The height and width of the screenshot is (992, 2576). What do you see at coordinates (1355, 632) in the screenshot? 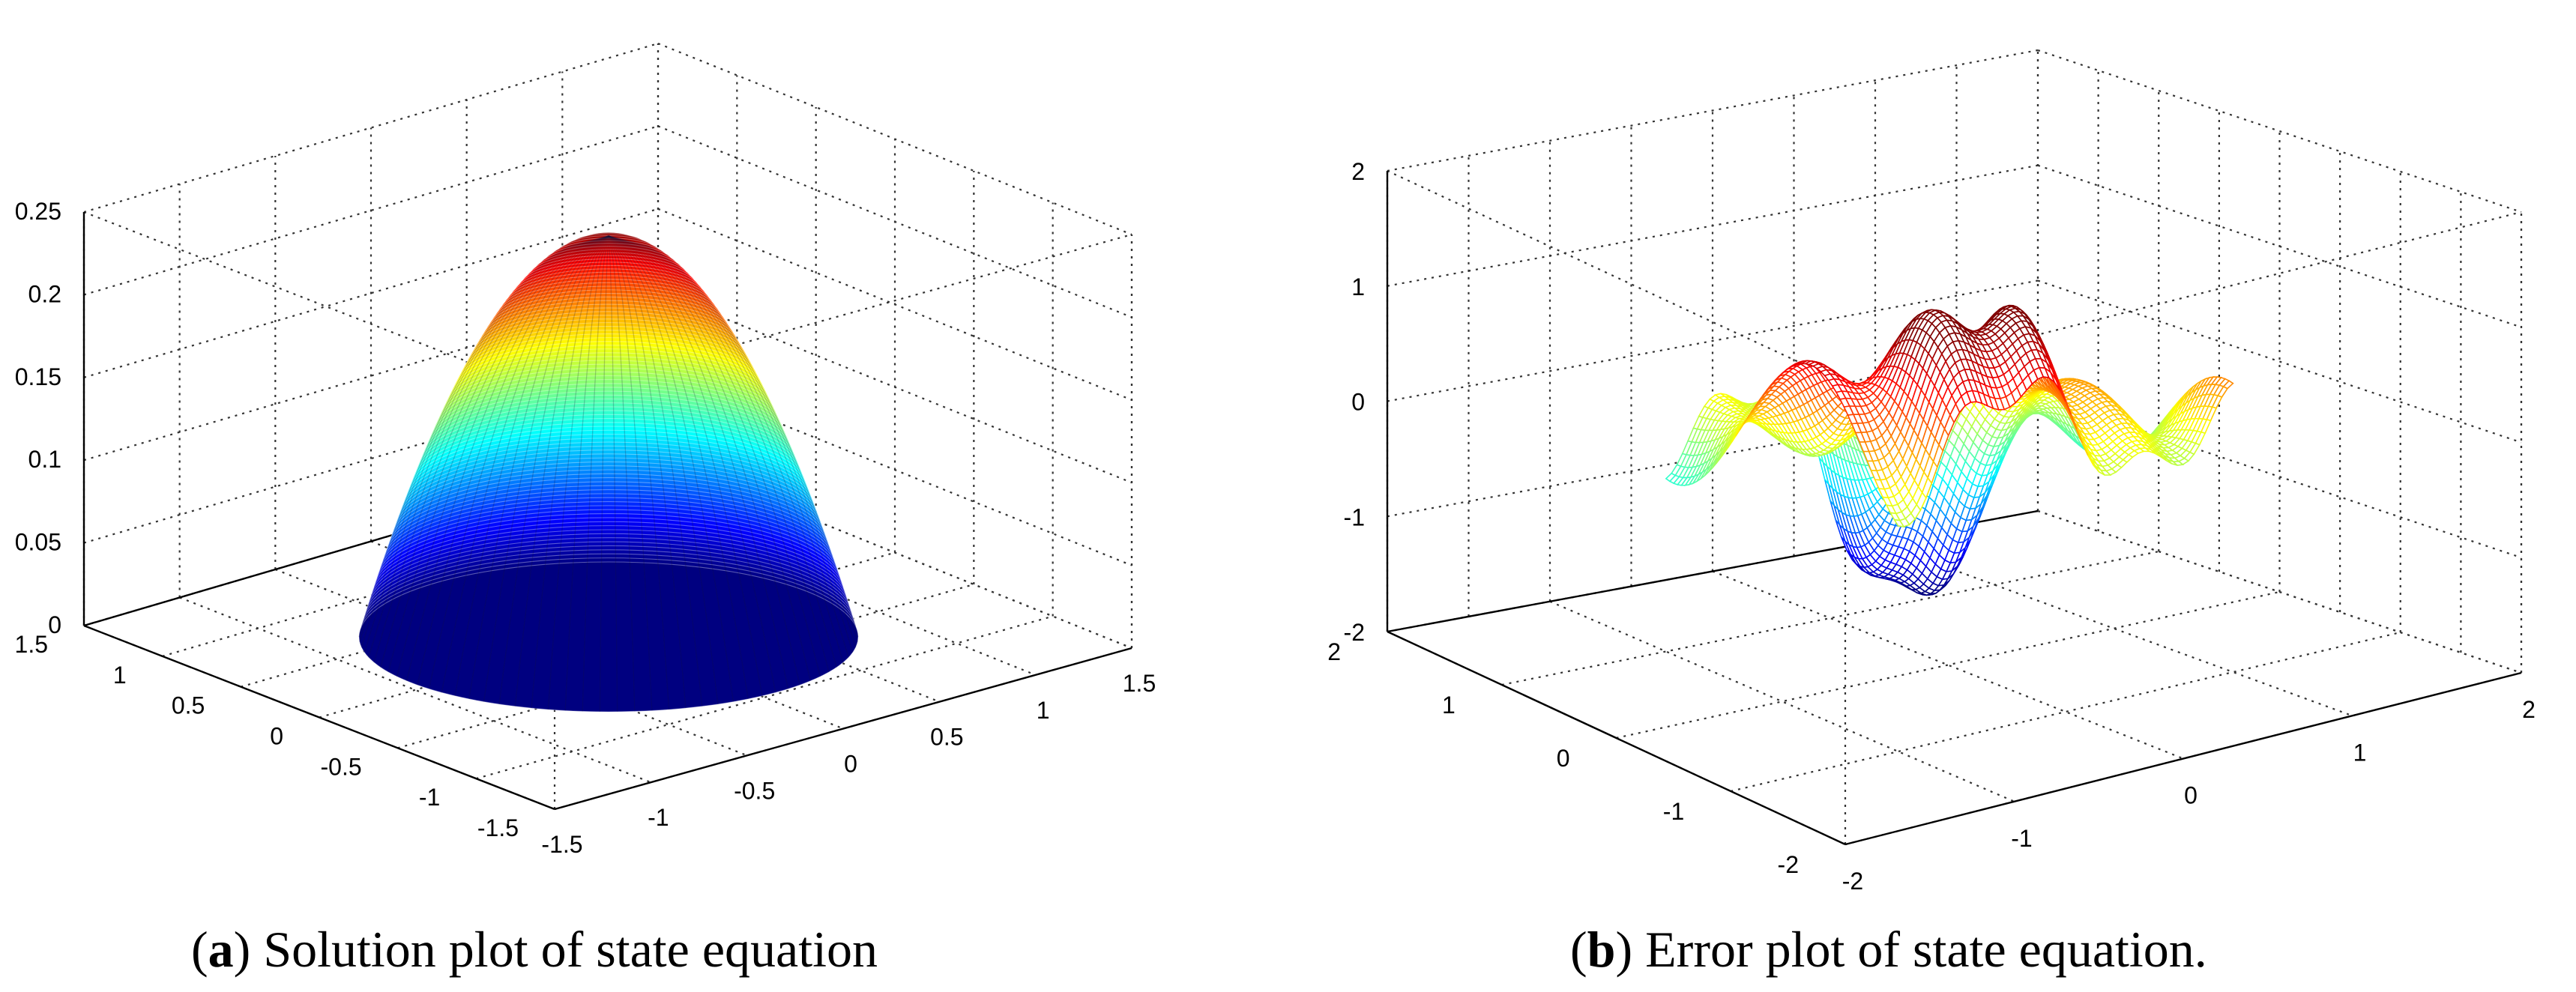
I see `z-tick-label-b: -2` at bounding box center [1355, 632].